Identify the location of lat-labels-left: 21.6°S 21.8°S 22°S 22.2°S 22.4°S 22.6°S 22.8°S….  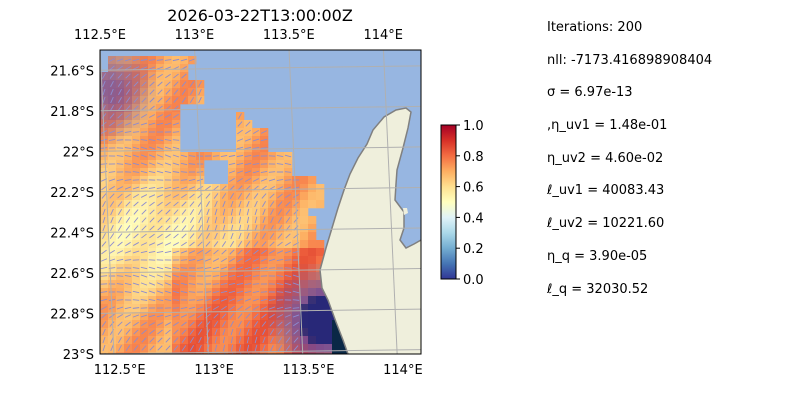
(72, 213).